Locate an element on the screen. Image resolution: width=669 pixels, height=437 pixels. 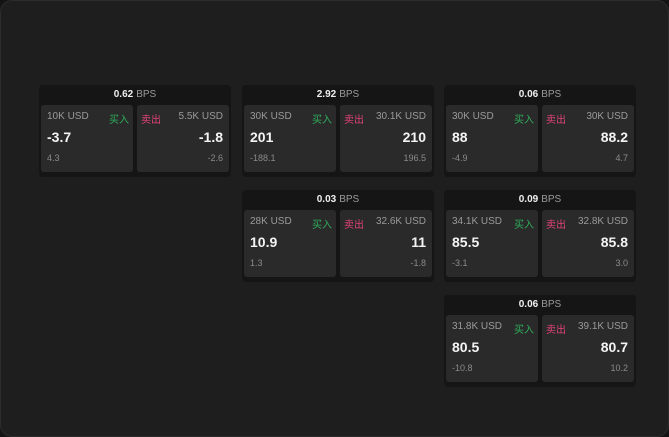
sell-quantity: 30K USD is located at coordinates (607, 116).